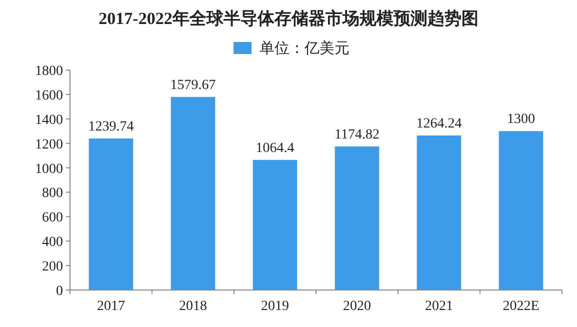  I want to click on x-tick-label: 2019, so click(275, 306).